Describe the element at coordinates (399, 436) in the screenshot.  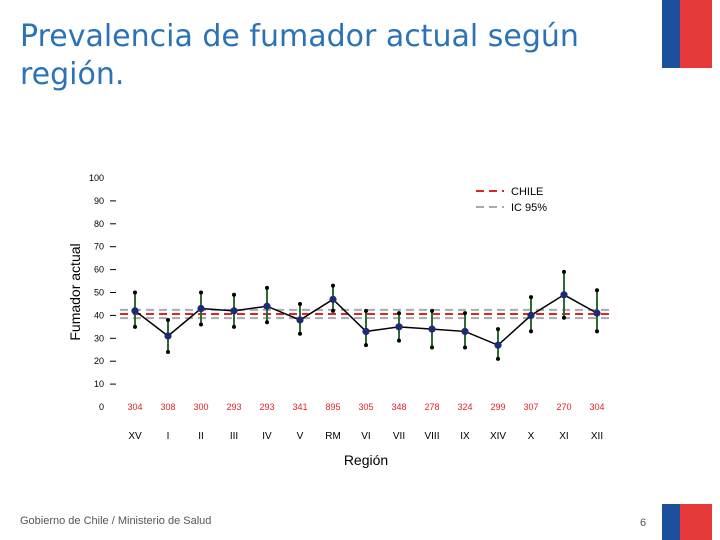
I see `x-tick-label: VII` at that location.